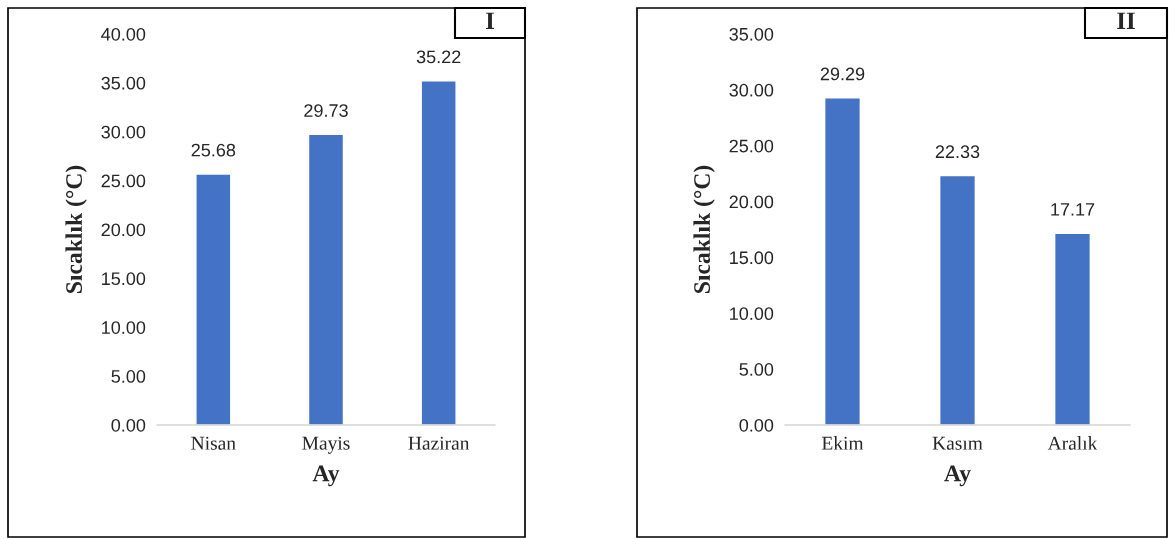 This screenshot has width=1175, height=539. Describe the element at coordinates (490, 21) in the screenshot. I see `chart-title: I` at that location.